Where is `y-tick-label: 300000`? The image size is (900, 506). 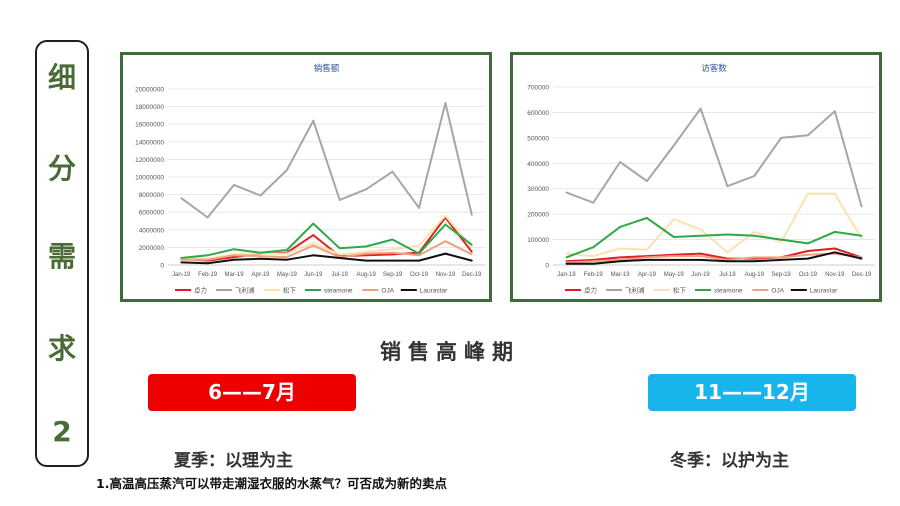
y-tick-label: 300000 is located at coordinates (538, 189).